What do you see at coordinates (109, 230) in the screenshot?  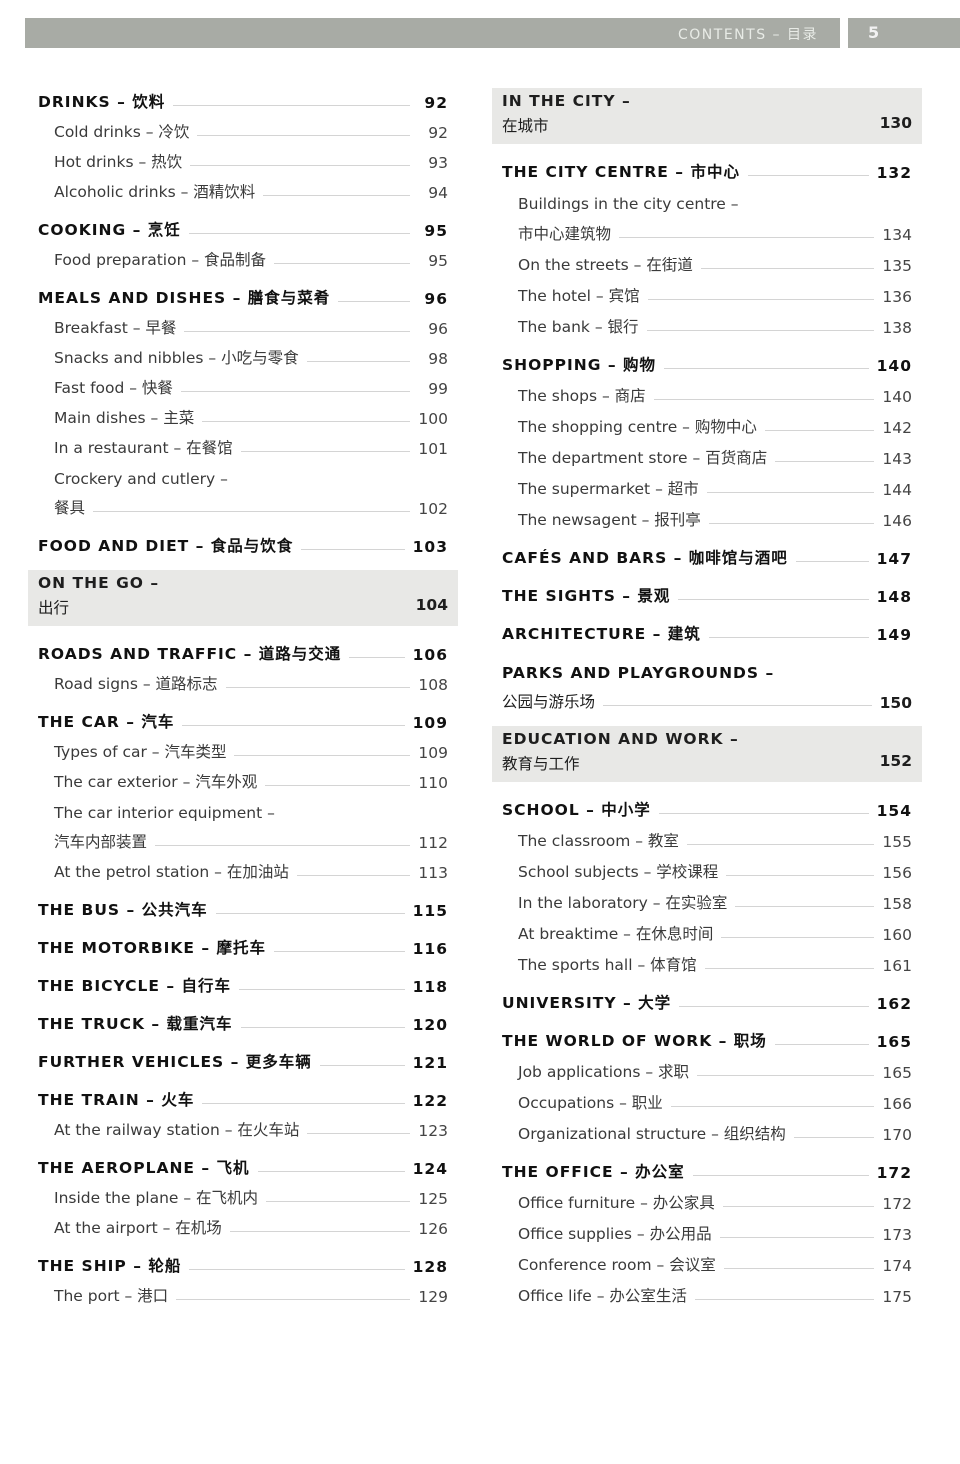 I see `entry-label: COOKING – 烹饪` at bounding box center [109, 230].